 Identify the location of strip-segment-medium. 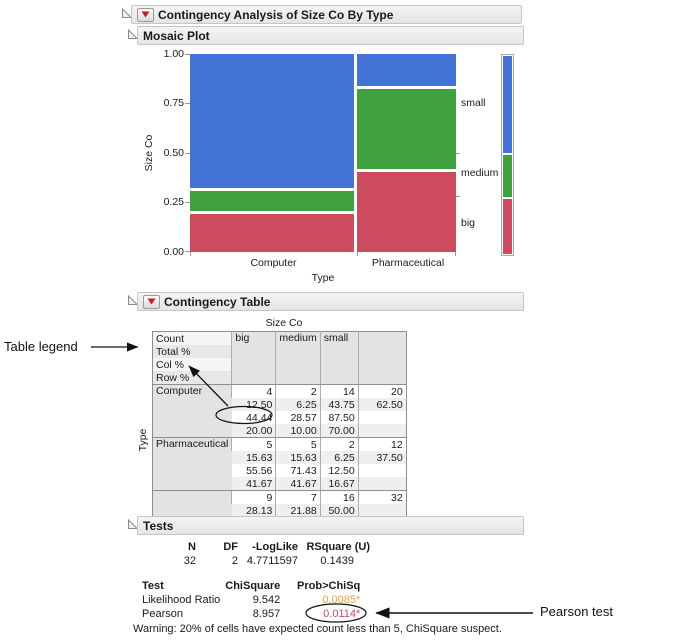
(507, 176).